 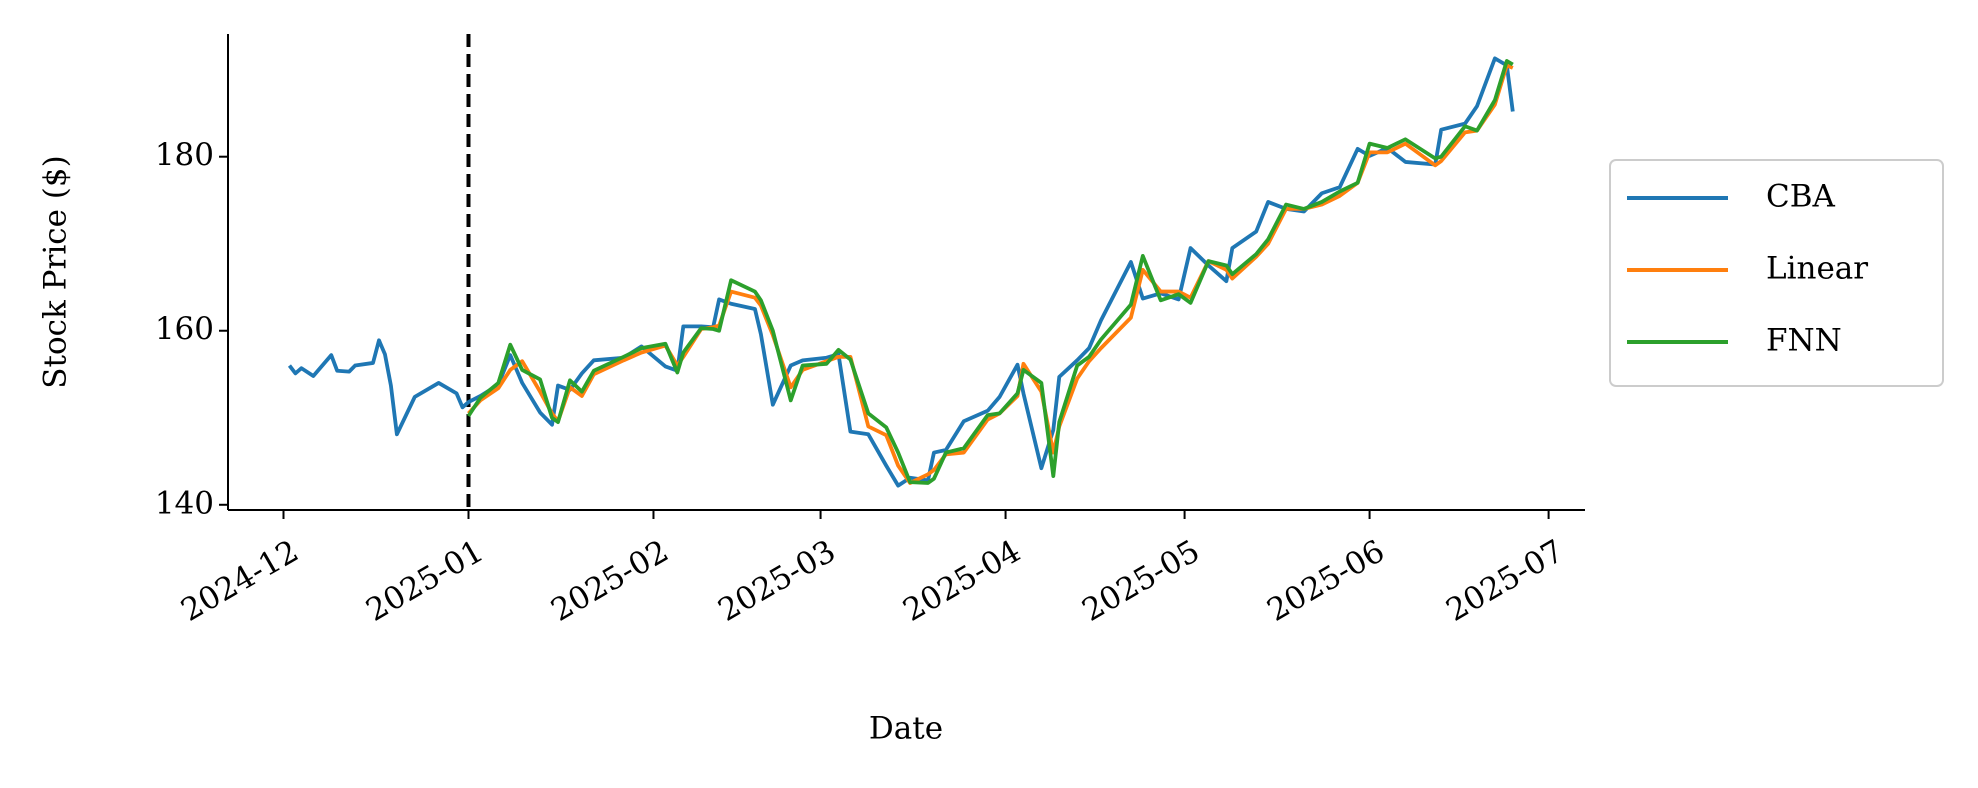 What do you see at coordinates (184, 155) in the screenshot?
I see `y-tick-label: 180` at bounding box center [184, 155].